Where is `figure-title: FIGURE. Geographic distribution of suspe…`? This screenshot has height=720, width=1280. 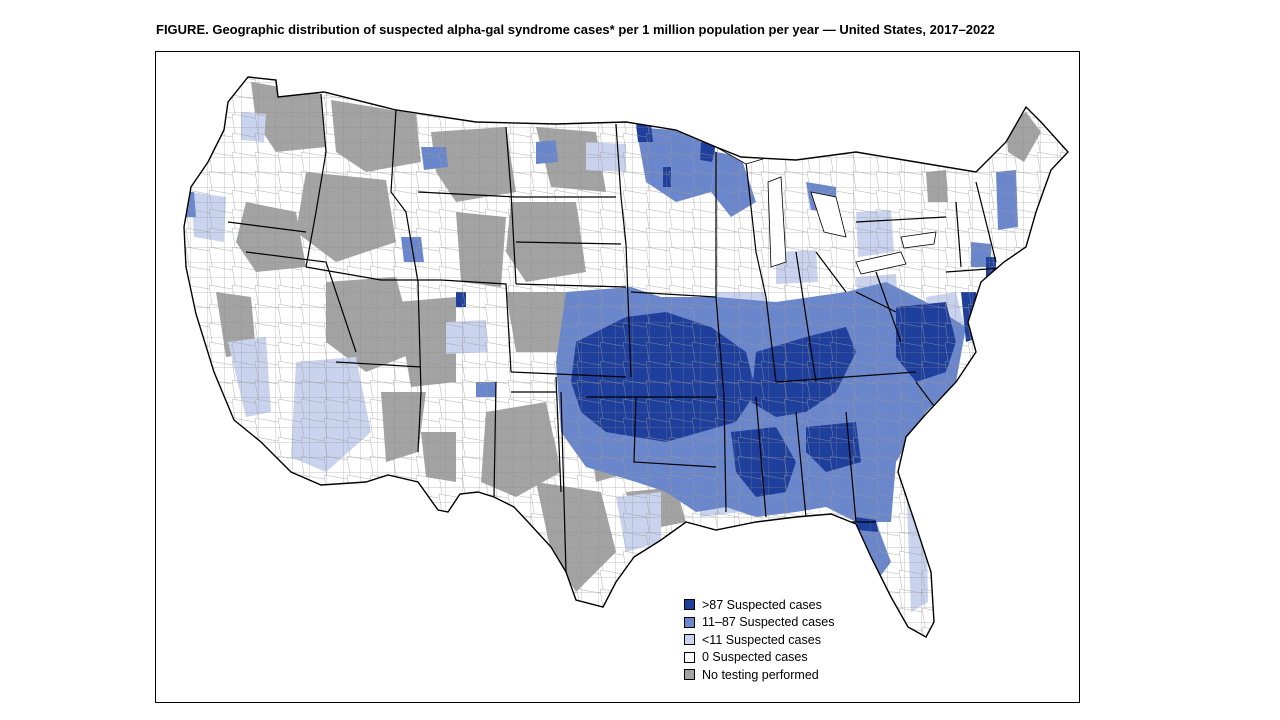
figure-title: FIGURE. Geographic distribution of suspe… is located at coordinates (575, 29).